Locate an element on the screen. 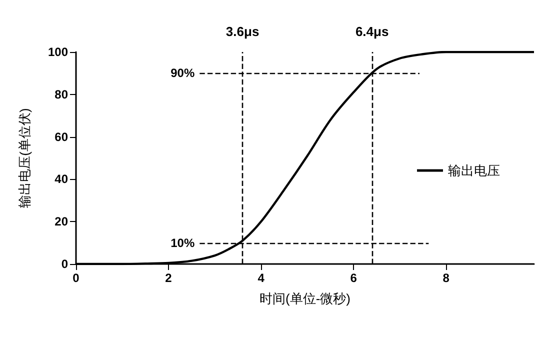  x-tick-label: 8 is located at coordinates (446, 278).